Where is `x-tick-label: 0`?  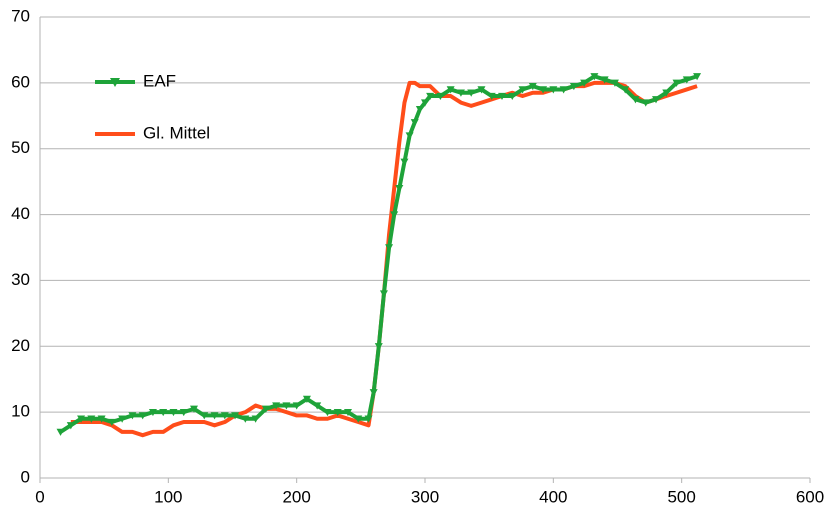 x-tick-label: 0 is located at coordinates (39, 496).